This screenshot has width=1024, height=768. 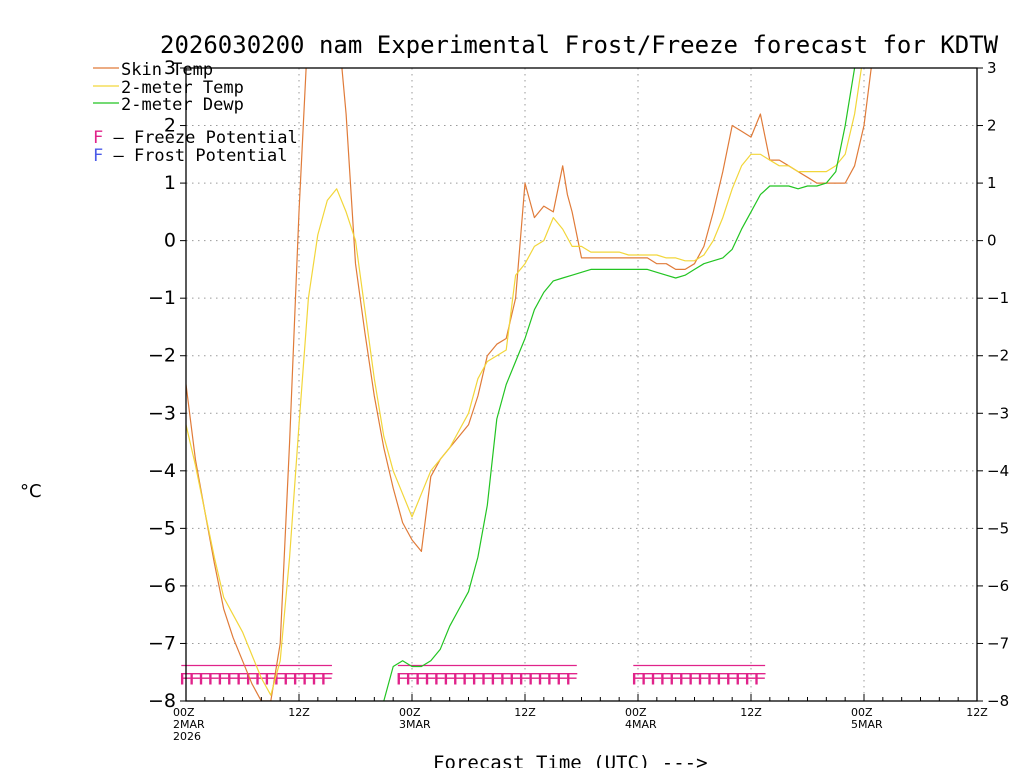 What do you see at coordinates (998, 701) in the screenshot?
I see `y-tick-label-right: −8` at bounding box center [998, 701].